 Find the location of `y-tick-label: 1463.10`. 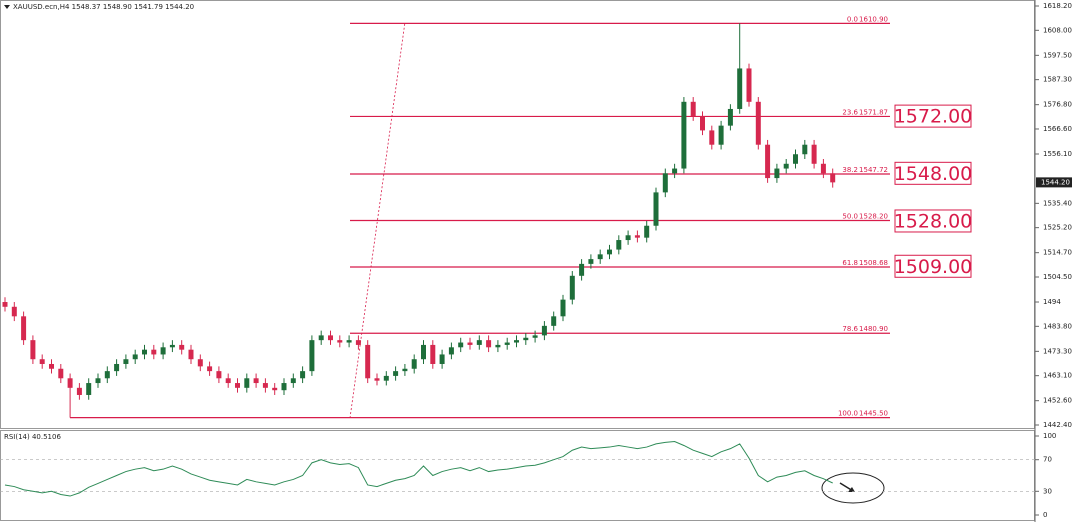

y-tick-label: 1463.10 is located at coordinates (1057, 376).